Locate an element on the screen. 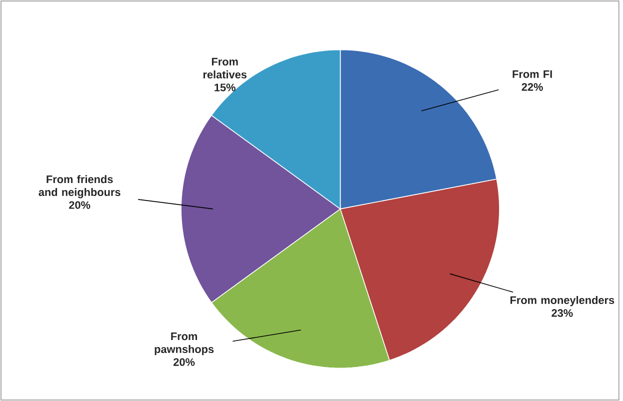 This screenshot has width=623, height=401. slice-label: From pawnshops is located at coordinates (184, 344).